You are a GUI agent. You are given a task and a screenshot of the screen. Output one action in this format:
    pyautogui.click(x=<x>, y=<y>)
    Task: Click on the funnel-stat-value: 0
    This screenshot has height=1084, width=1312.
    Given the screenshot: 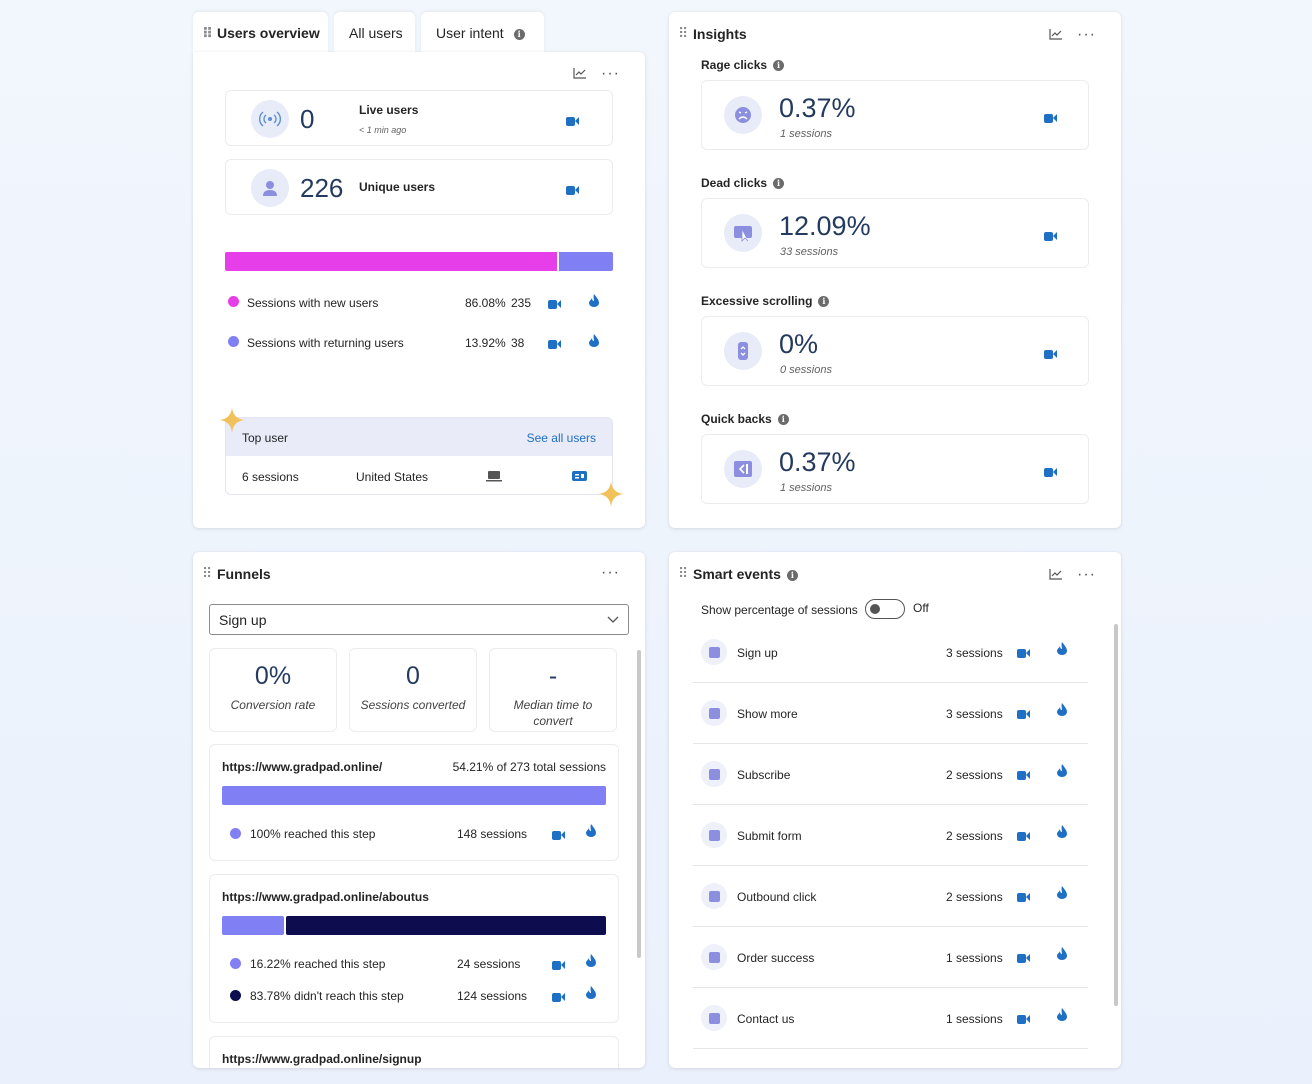 What is the action you would take?
    pyautogui.click(x=413, y=676)
    